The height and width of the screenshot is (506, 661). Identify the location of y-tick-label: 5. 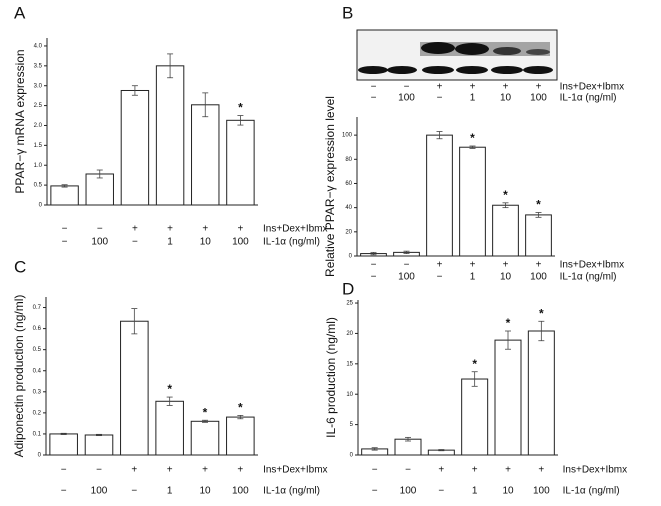
(352, 425).